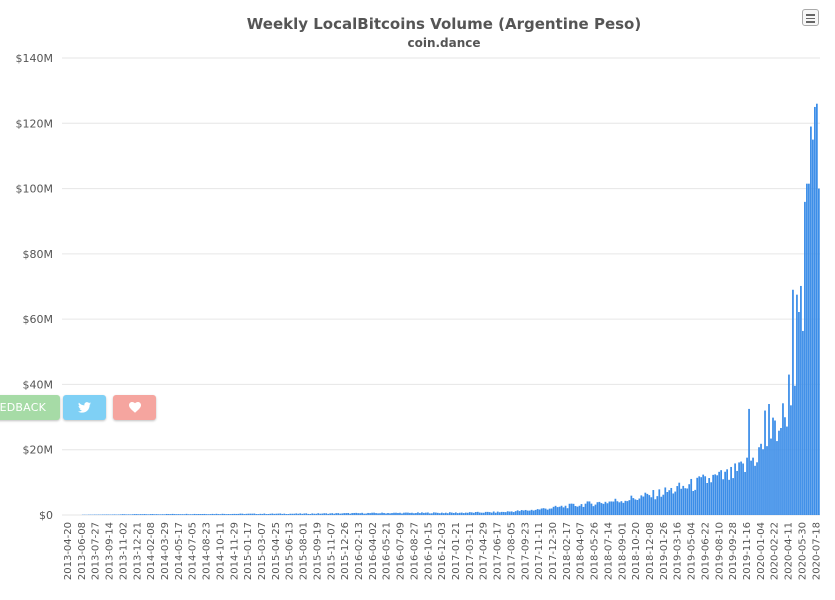 The width and height of the screenshot is (835, 600). What do you see at coordinates (38, 450) in the screenshot?
I see `y-tick-label: $20M` at bounding box center [38, 450].